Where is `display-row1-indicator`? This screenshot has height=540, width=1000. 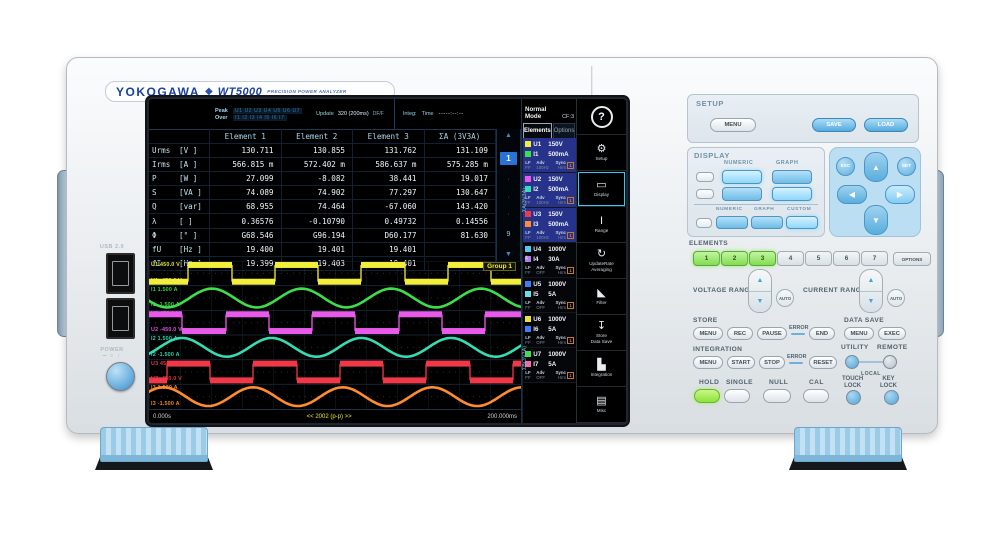 display-row1-indicator is located at coordinates (705, 177).